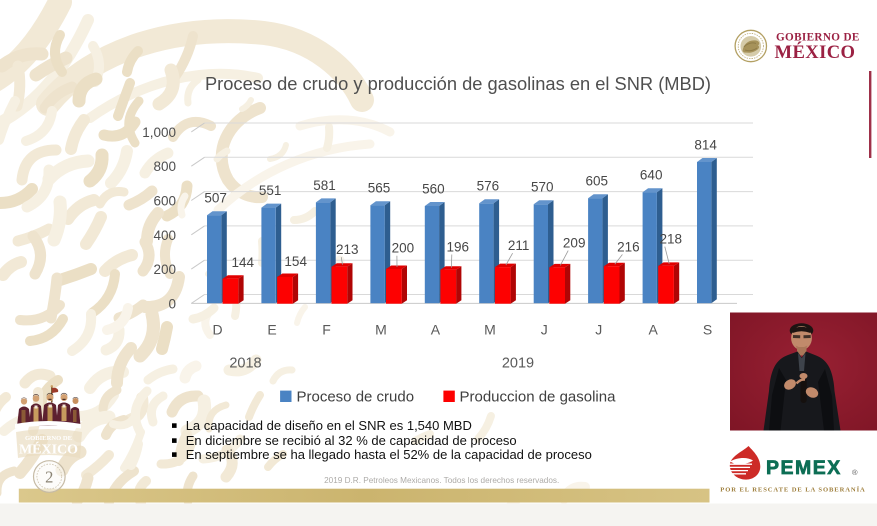  I want to click on svg-text: 213, so click(347, 249).